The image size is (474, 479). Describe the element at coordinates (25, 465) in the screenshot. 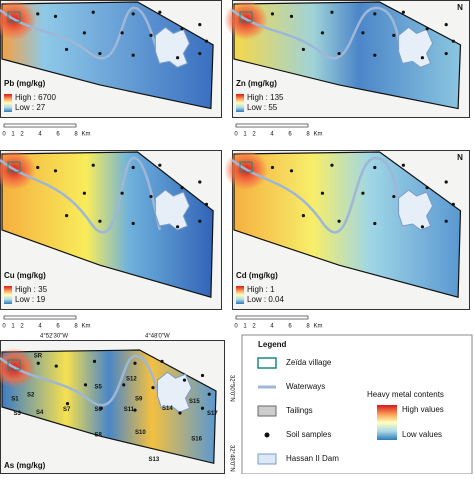

I see `metal-title: As (mg/kg)` at that location.